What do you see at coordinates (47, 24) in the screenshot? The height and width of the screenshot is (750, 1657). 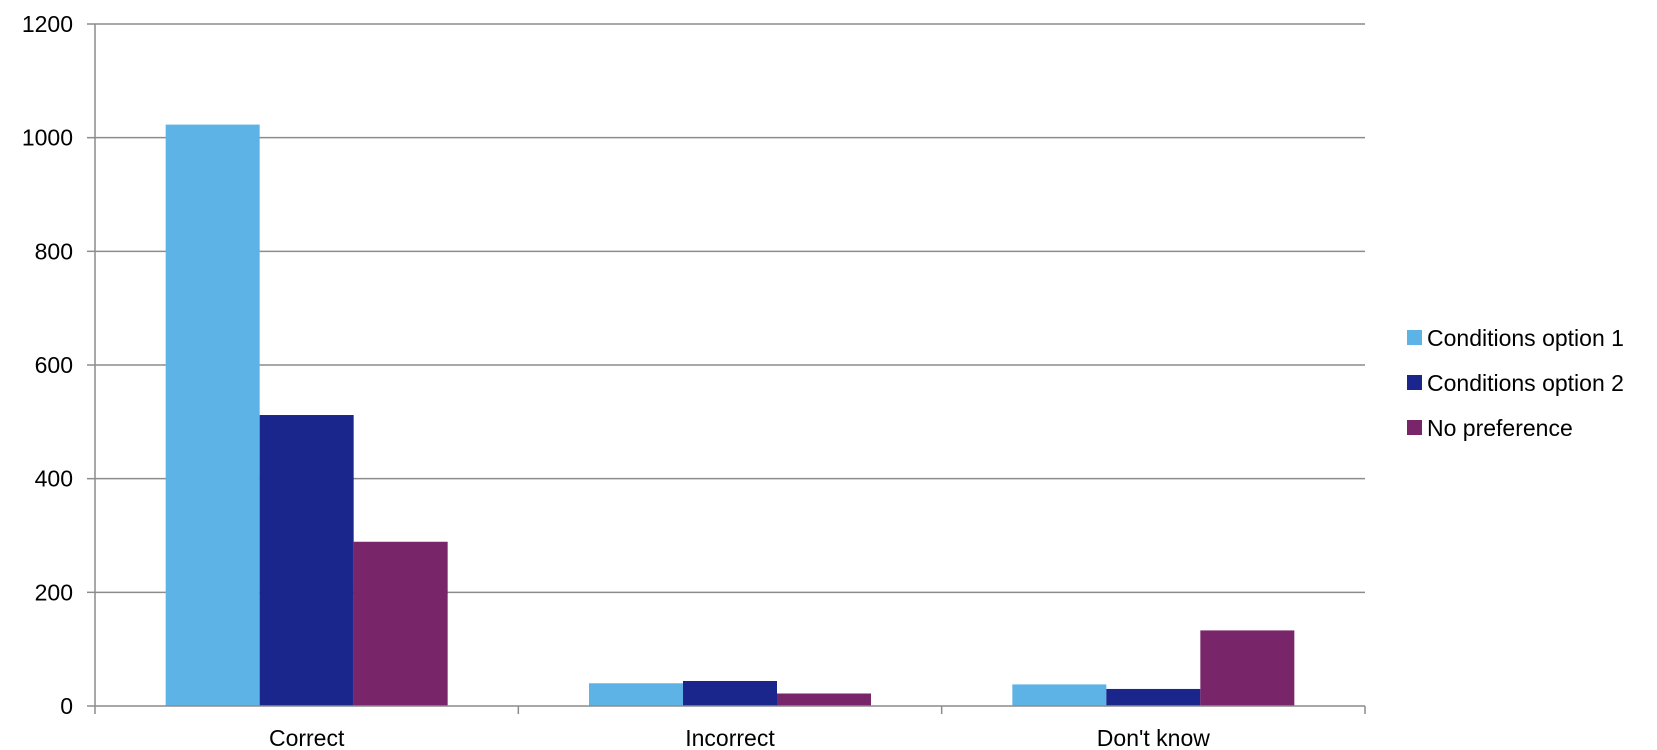 I see `y-tick-label: 1200` at bounding box center [47, 24].